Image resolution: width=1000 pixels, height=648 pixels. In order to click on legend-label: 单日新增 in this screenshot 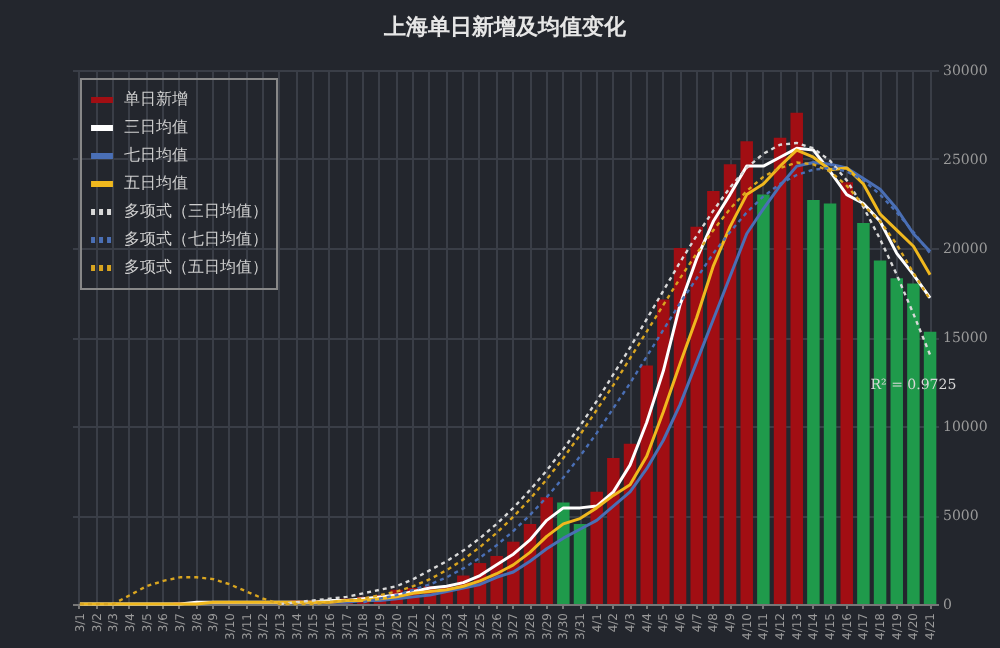, I will do `click(156, 99)`.